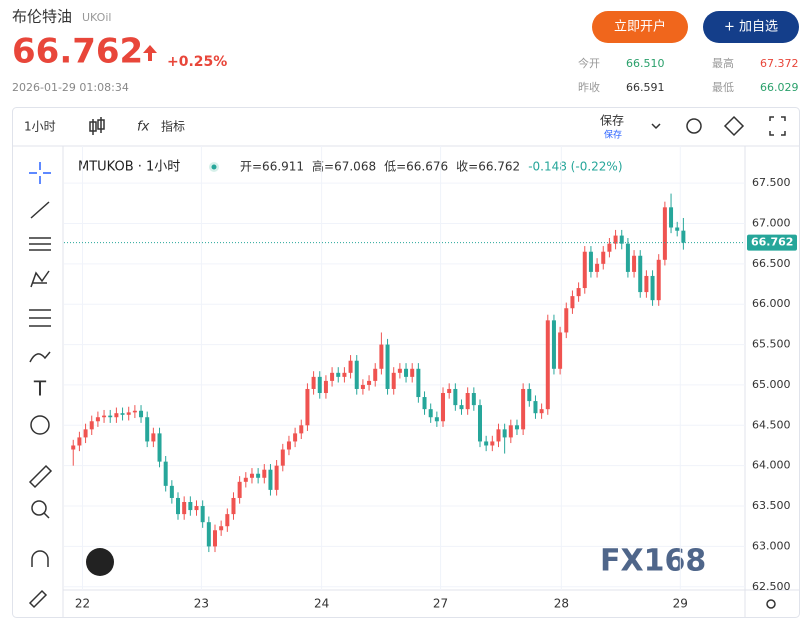  I want to click on stat-label: 最低, so click(723, 87).